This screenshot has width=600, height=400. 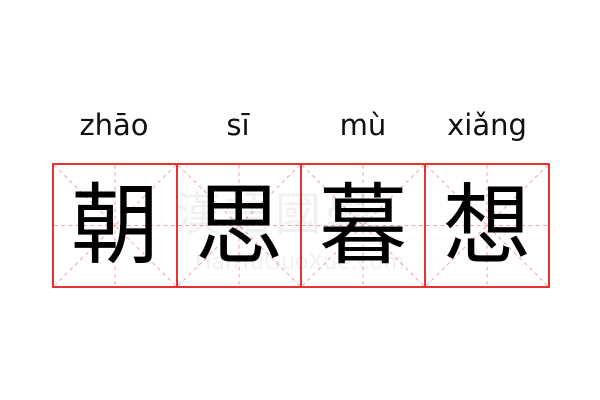 I want to click on pinyin-4: xiǎng, so click(x=487, y=125).